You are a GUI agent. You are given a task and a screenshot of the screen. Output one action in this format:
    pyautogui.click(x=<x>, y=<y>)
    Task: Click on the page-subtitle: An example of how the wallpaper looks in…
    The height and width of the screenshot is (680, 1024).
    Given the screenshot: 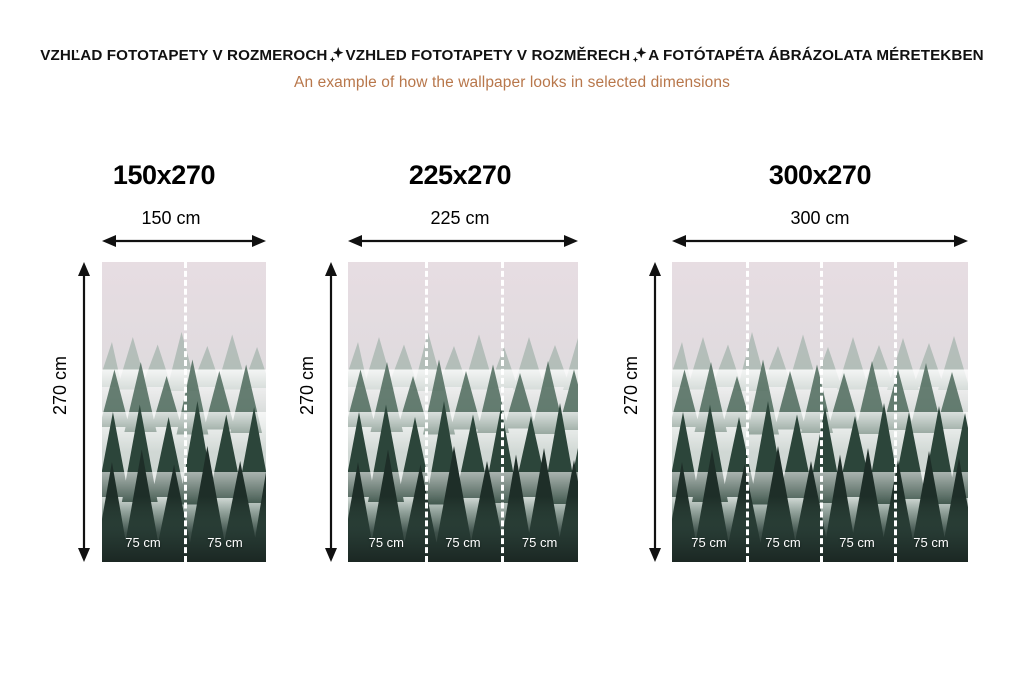 What is the action you would take?
    pyautogui.click(x=512, y=82)
    